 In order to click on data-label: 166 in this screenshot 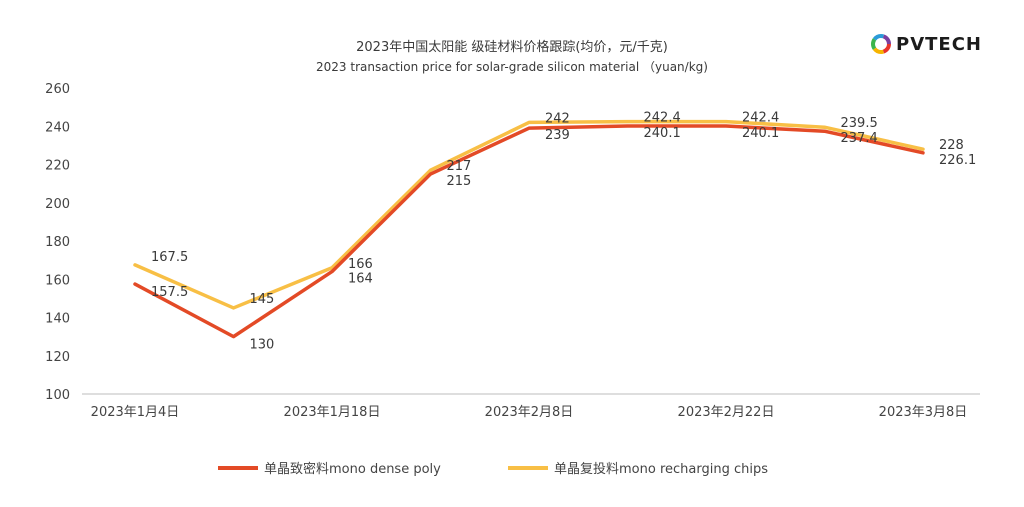, I will do `click(360, 264)`.